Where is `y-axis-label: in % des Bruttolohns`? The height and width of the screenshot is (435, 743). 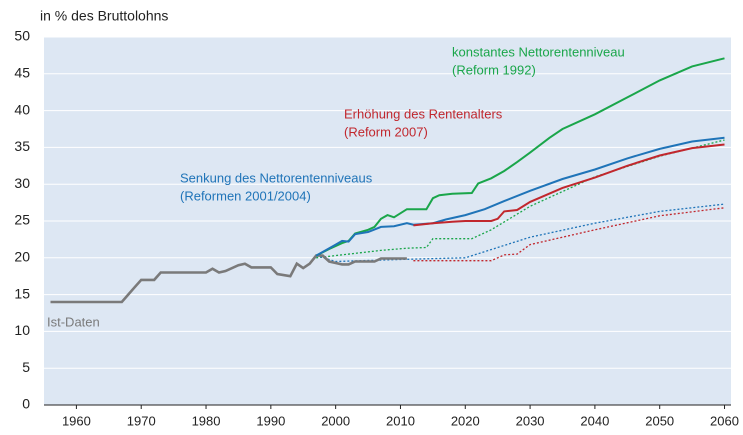 y-axis-label: in % des Bruttolohns is located at coordinates (104, 16).